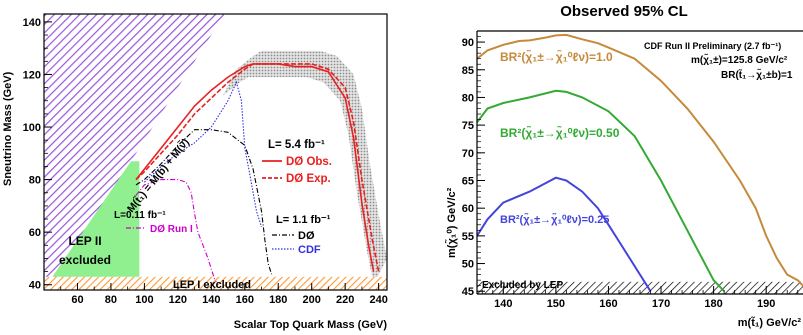 Image resolution: width=803 pixels, height=335 pixels. Describe the element at coordinates (35, 286) in the screenshot. I see `left-y-tick-label: 40` at that location.